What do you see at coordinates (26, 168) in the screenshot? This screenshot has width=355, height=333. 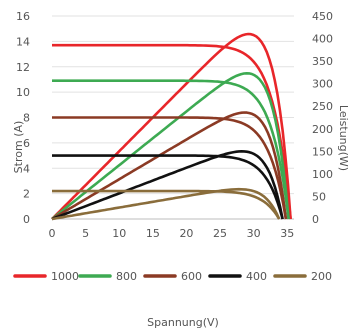 I see `y-left-tick-label: 4` at bounding box center [26, 168].